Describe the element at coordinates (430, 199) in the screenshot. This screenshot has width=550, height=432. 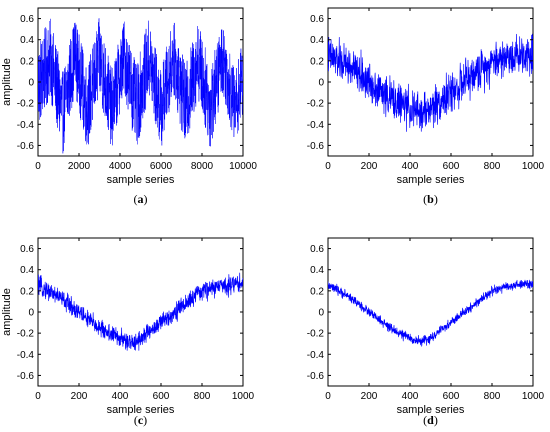
I see `panel-caption: (b)` at that location.